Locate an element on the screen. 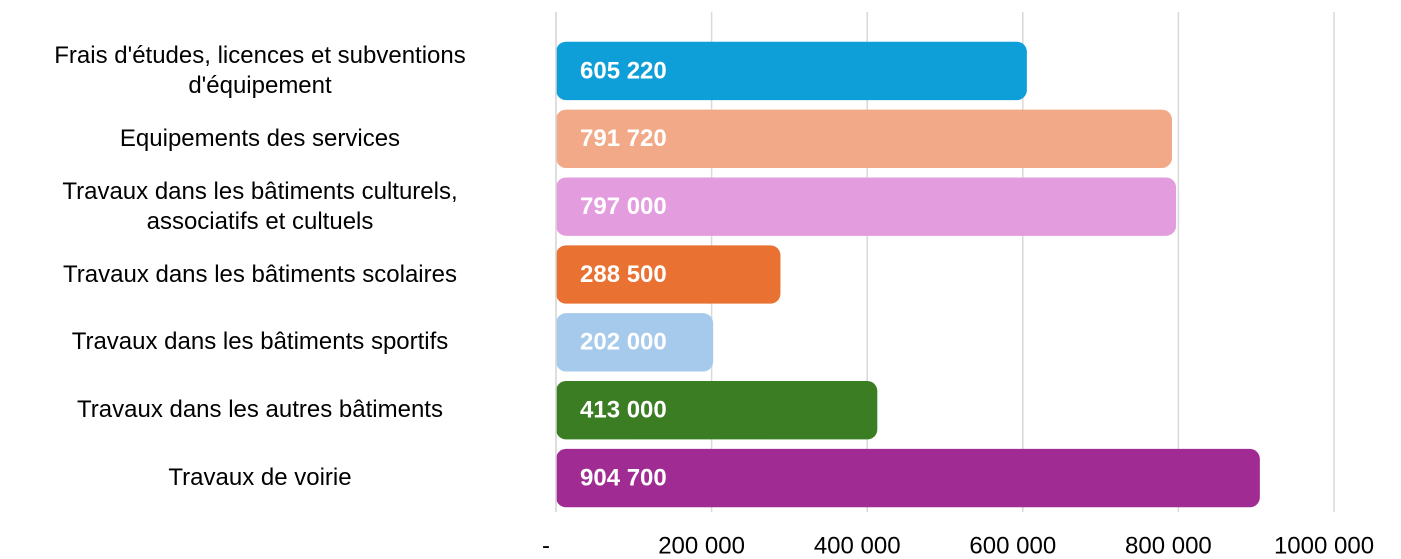 Image resolution: width=1401 pixels, height=559 pixels. x-tick-label: 1000 000 is located at coordinates (1324, 545).